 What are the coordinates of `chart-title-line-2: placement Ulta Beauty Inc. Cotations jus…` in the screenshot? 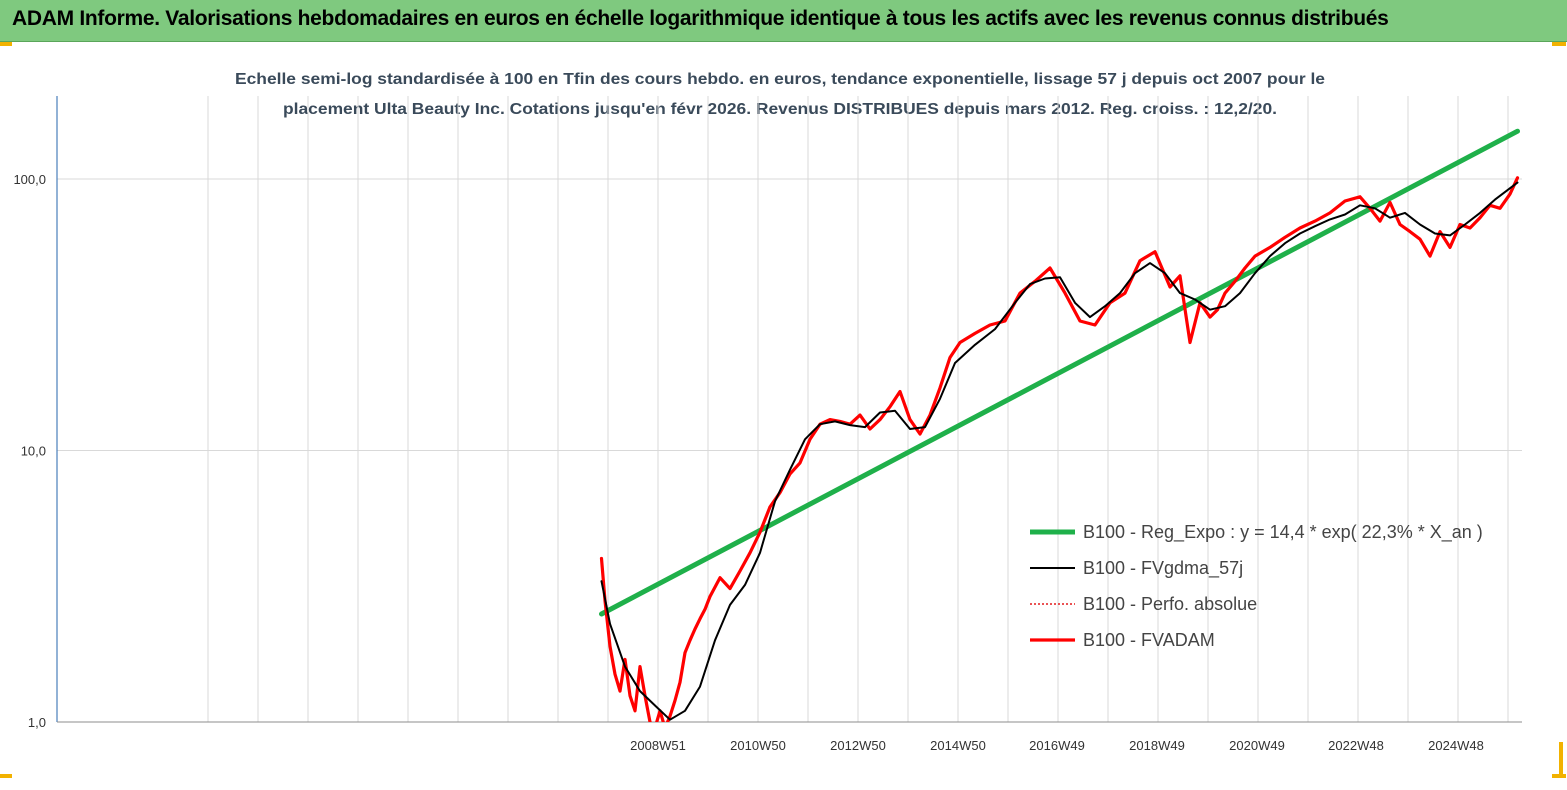 It's located at (780, 109).